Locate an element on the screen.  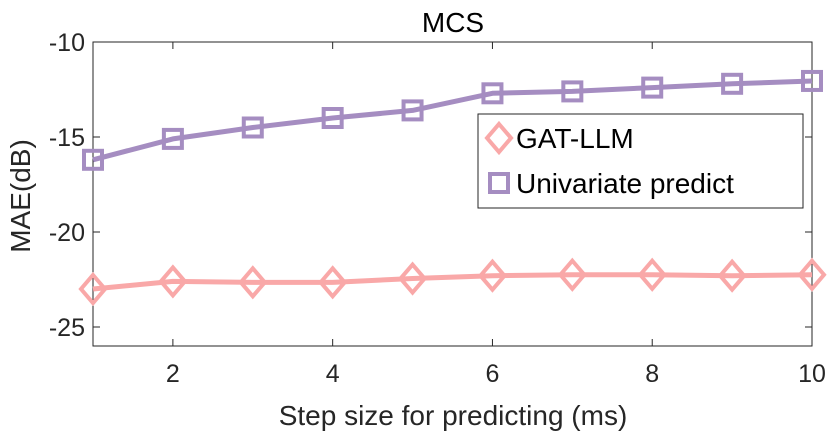
legend-label-univariate-predict: Univariate predict is located at coordinates (625, 183).